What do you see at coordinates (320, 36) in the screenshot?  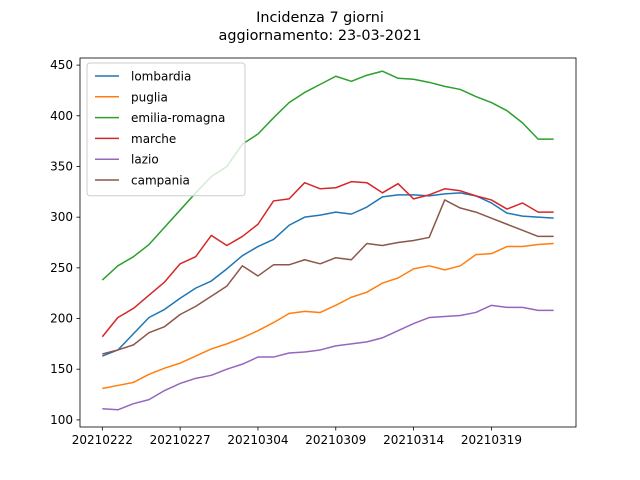 I see `chart-subtitle: aggiornamento: 23-03-2021` at bounding box center [320, 36].